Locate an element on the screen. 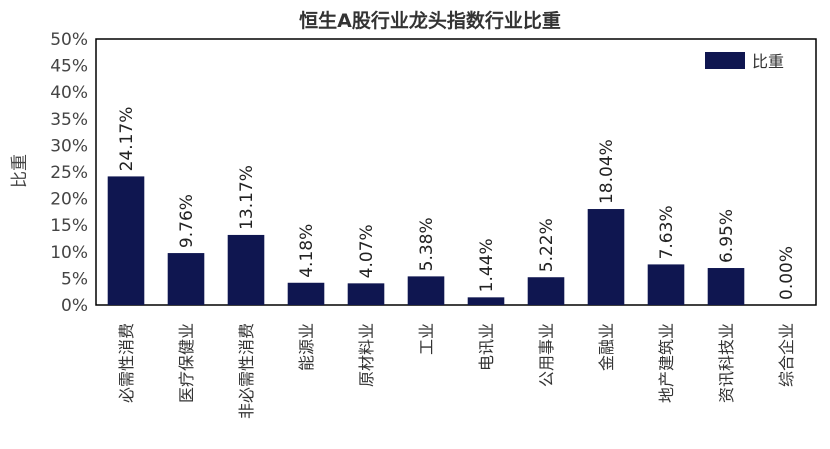 This screenshot has height=449, width=830. y-axis-title: 比重 is located at coordinates (20, 171).